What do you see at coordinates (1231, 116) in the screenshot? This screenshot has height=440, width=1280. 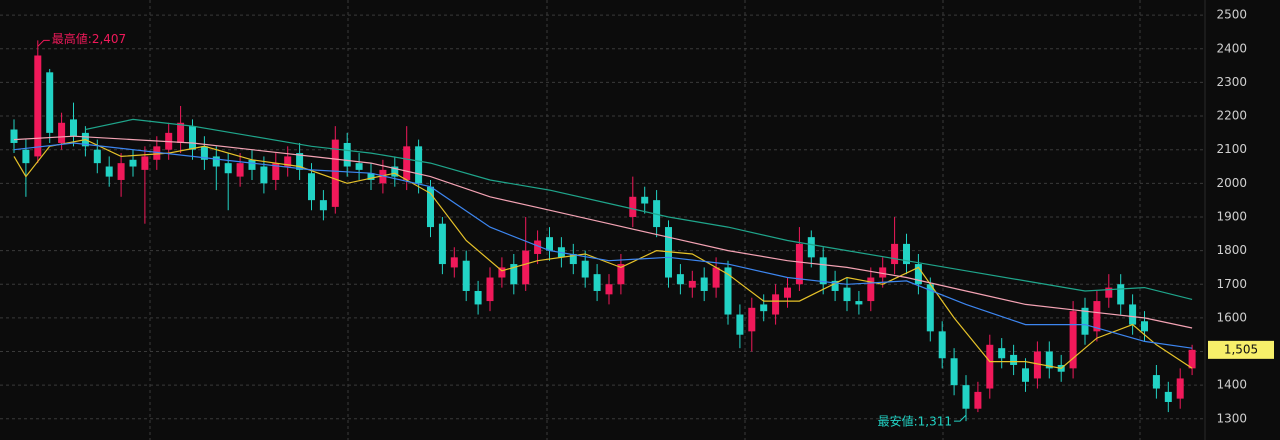 I see `y-tick-label: 2200` at bounding box center [1231, 116].